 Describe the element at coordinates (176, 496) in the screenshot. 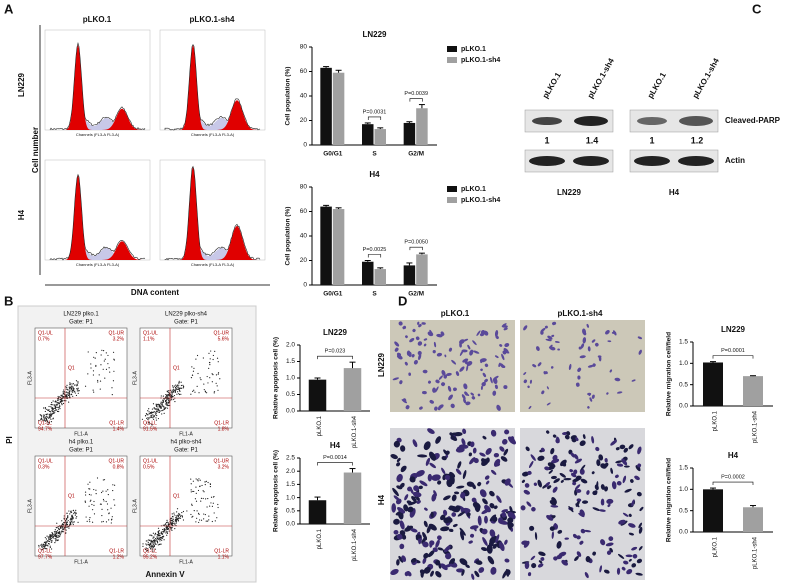

I see `gate-label: Q1` at that location.